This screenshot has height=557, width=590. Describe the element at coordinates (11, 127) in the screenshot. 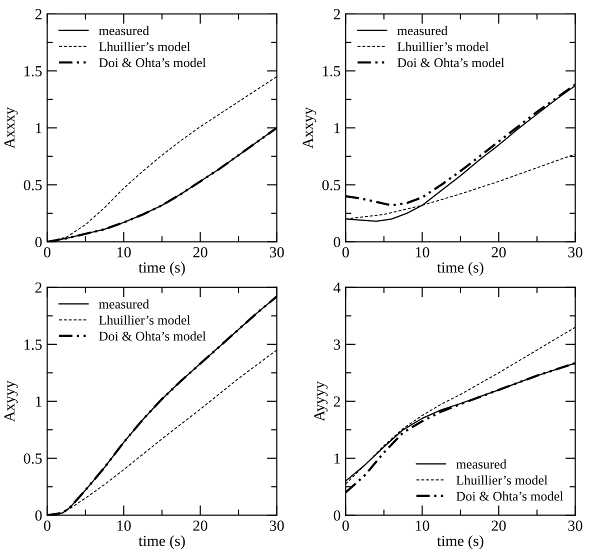

I see `y-axis-title: Axxxy` at that location.